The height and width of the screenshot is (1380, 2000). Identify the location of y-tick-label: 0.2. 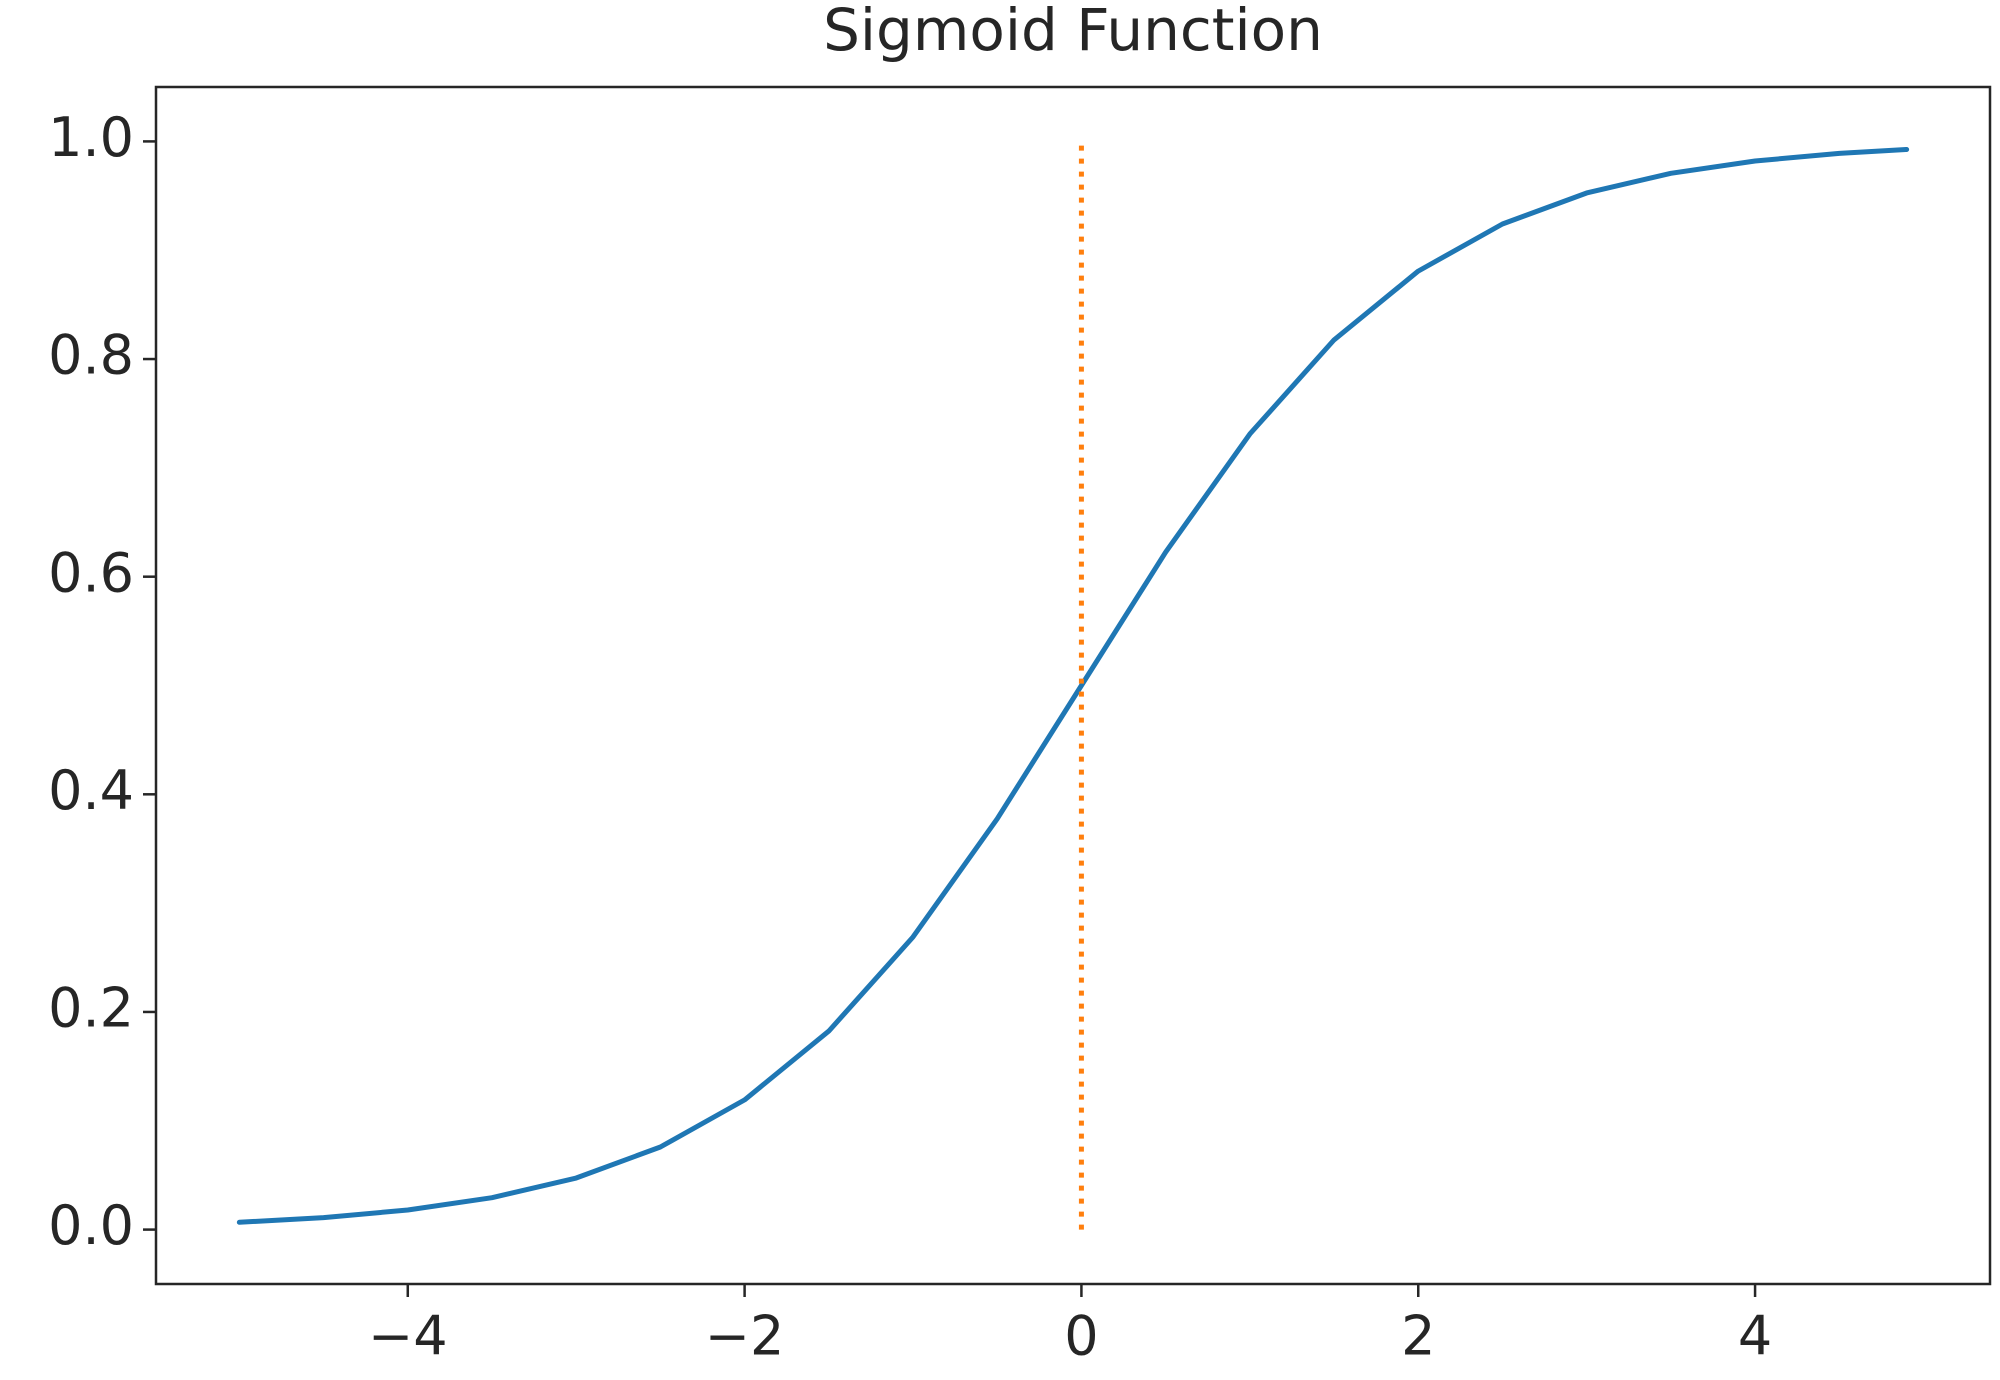
(91, 1008).